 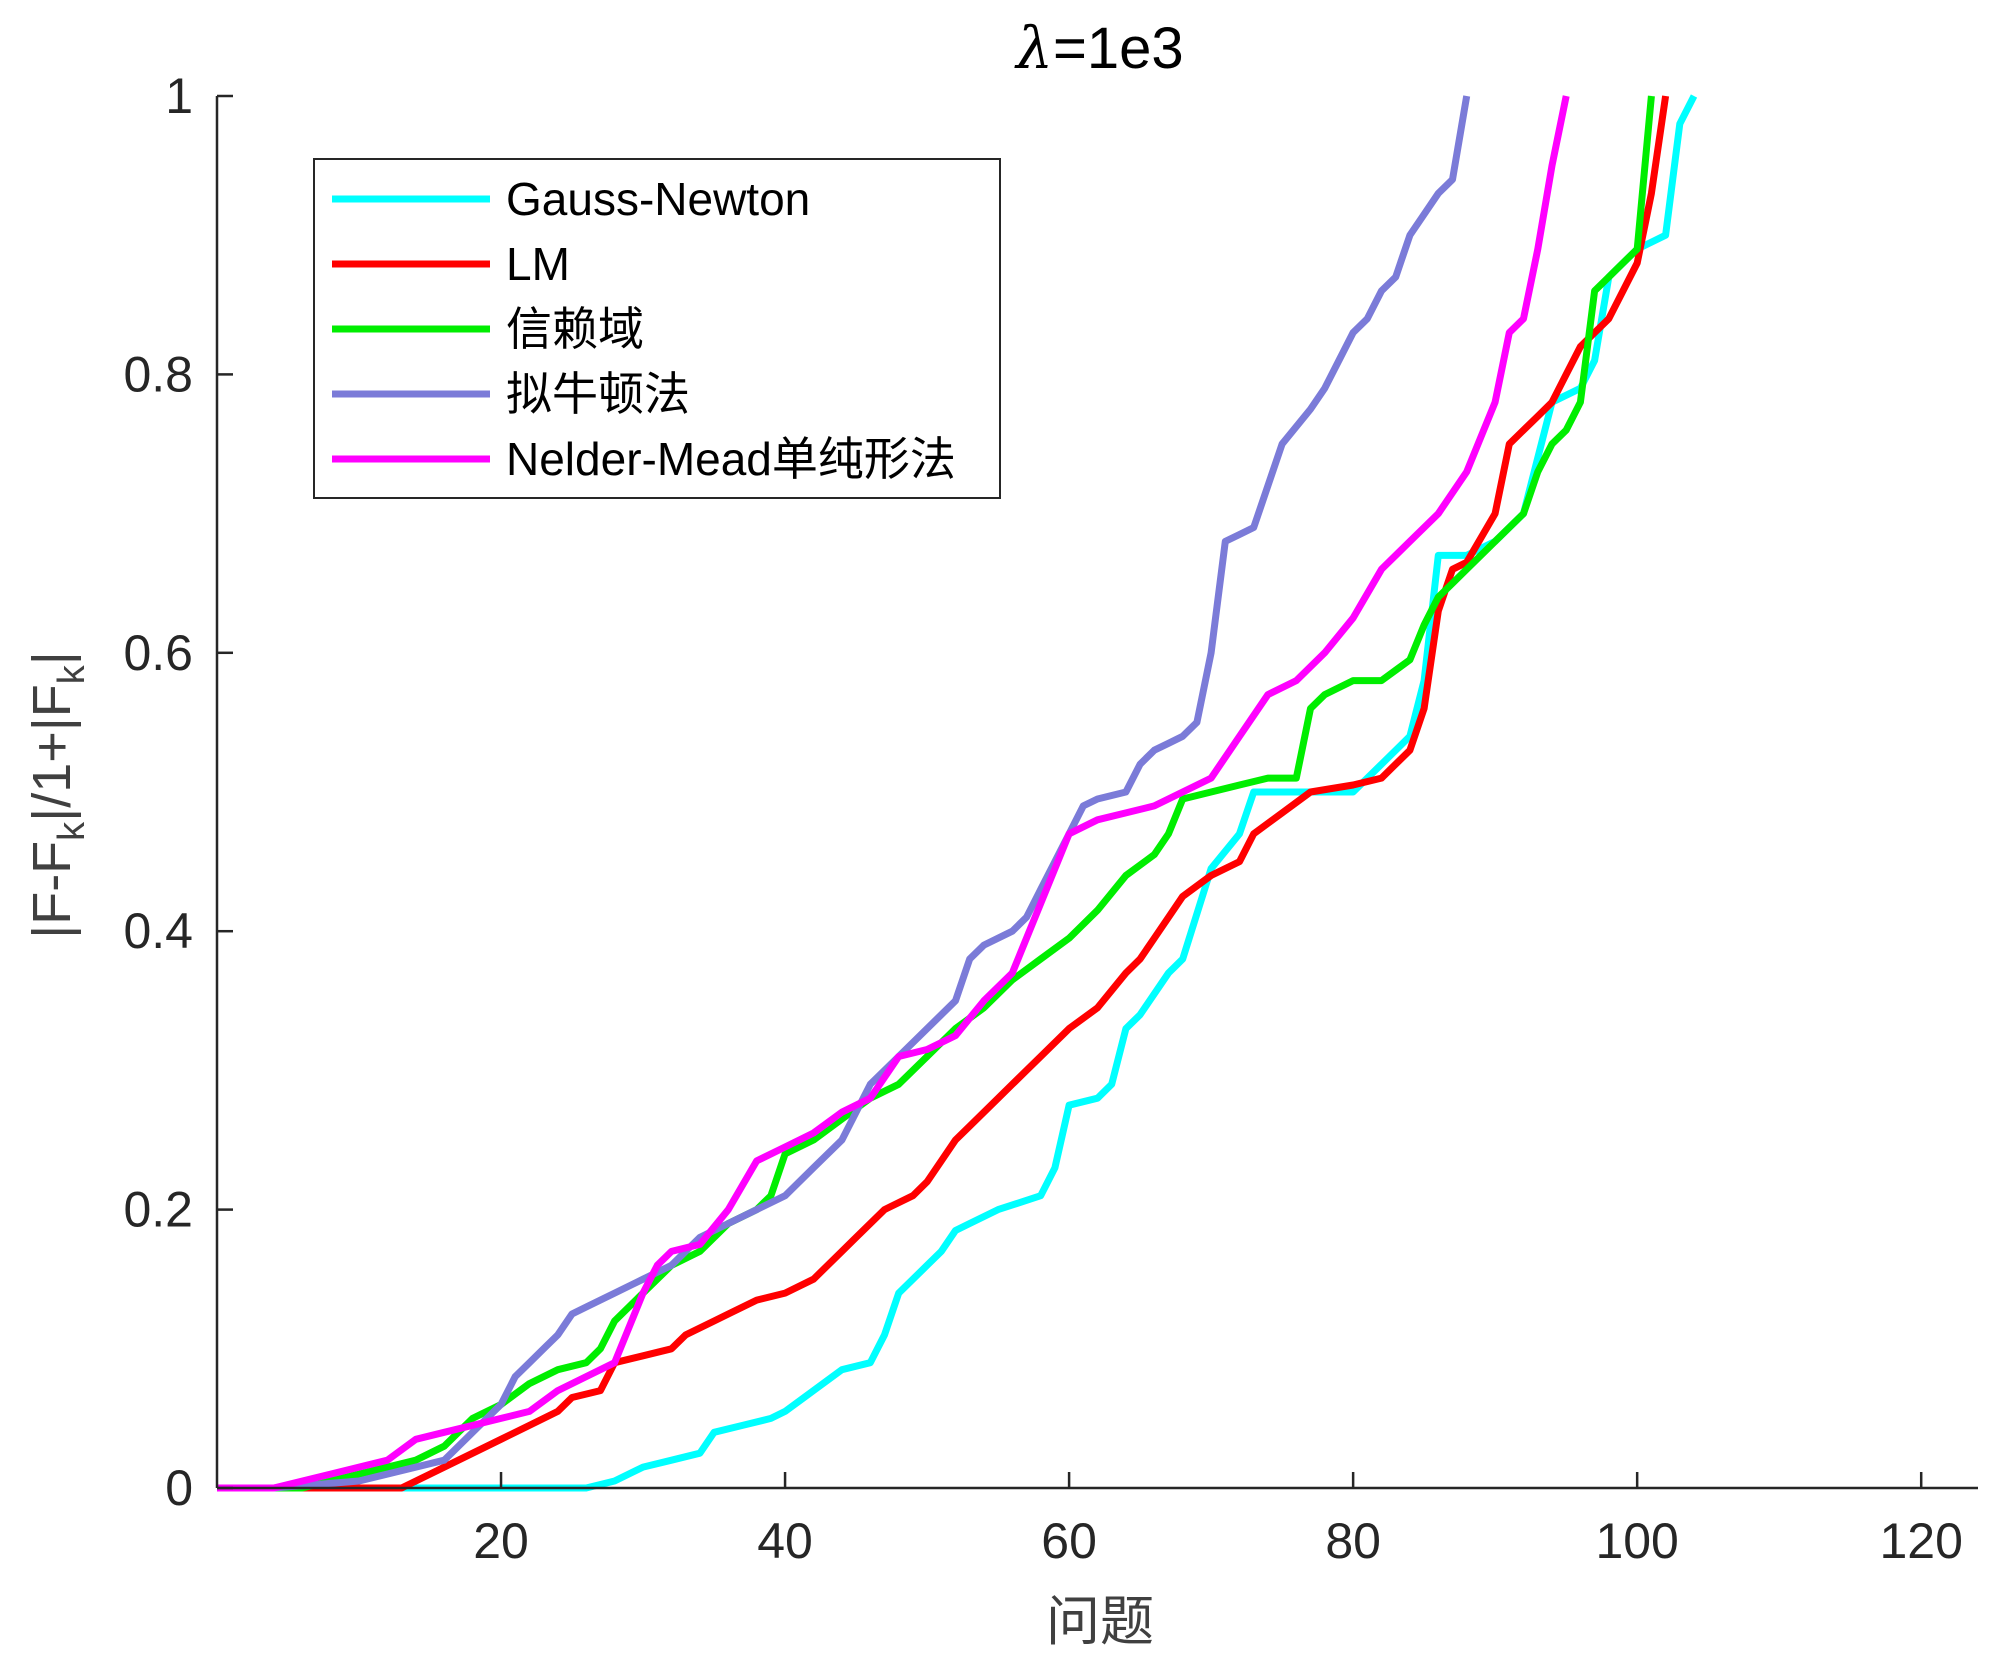 I want to click on y-tick-label: 0.6, so click(x=158, y=653).